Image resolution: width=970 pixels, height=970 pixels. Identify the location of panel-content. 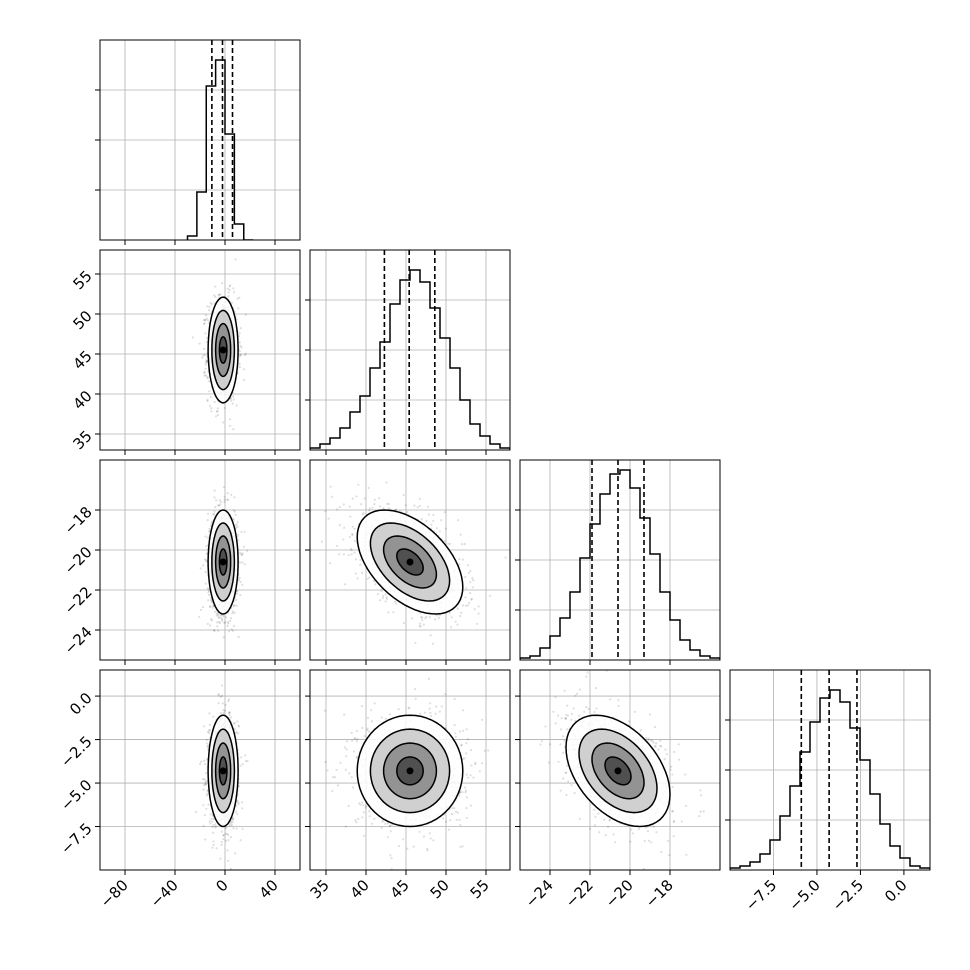
(219, 344).